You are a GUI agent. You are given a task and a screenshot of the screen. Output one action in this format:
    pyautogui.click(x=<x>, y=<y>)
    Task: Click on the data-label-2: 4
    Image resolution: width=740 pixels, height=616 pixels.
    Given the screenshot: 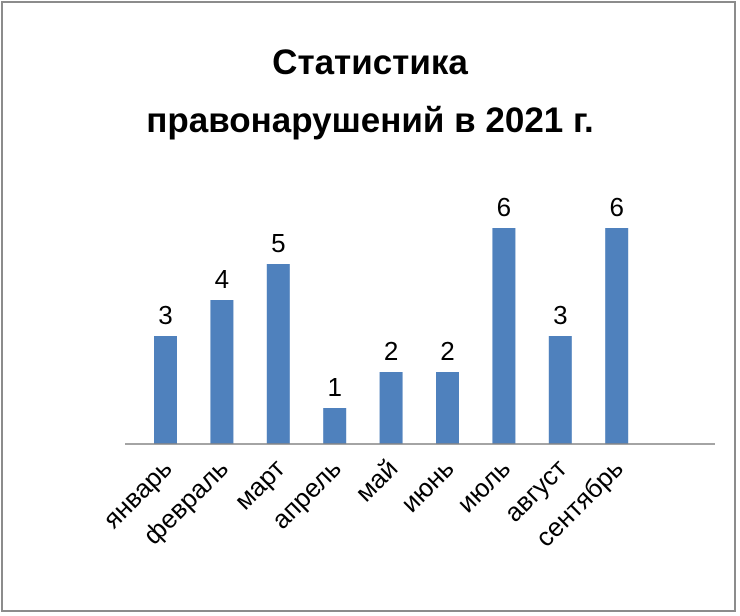 What is the action you would take?
    pyautogui.click(x=222, y=279)
    